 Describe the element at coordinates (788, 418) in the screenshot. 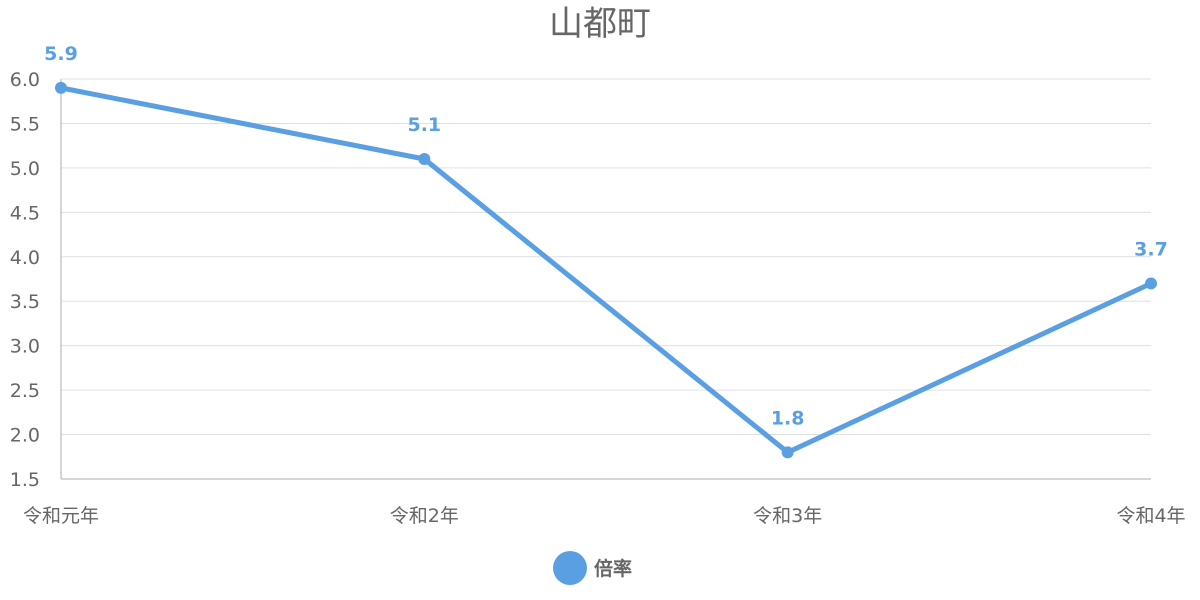

I see `data-label: 1.8` at that location.